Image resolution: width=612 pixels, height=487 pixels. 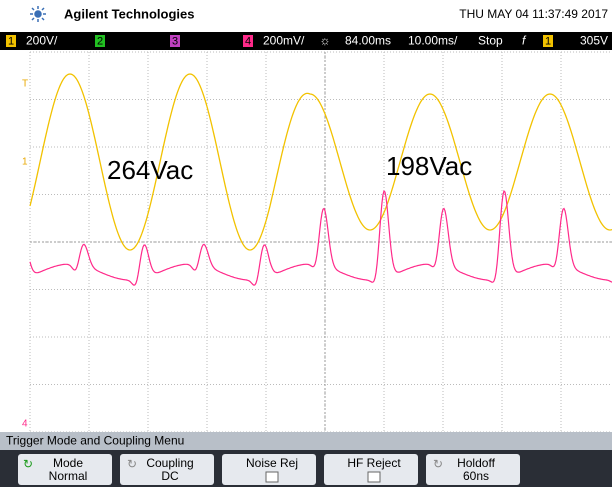 I want to click on menu-title-bar, so click(x=306, y=441).